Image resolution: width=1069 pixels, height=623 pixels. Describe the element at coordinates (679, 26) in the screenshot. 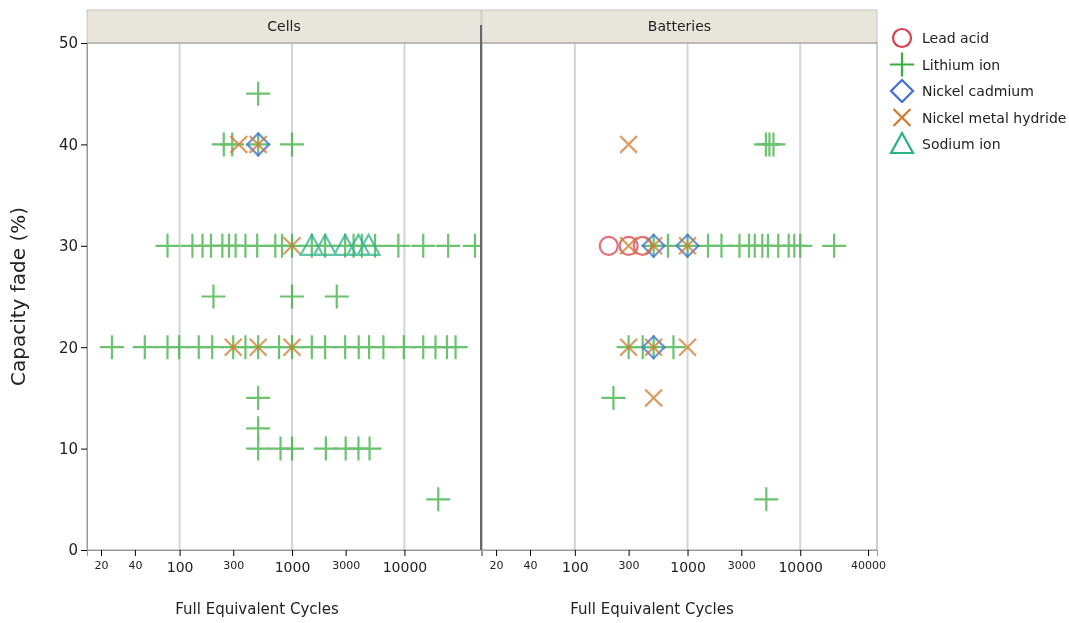

I see `chart-title: Batteries` at that location.